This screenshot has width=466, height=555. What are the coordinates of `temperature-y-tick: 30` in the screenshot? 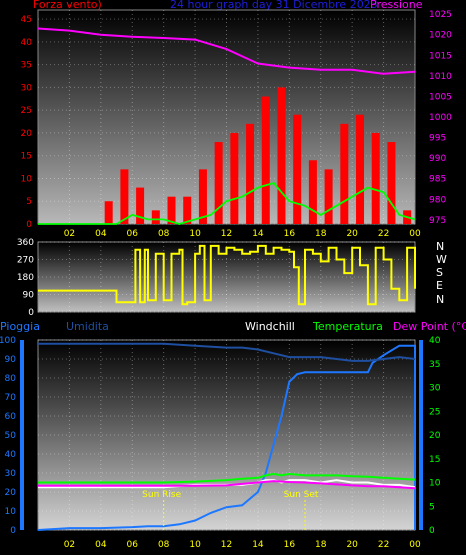 It's located at (435, 389).